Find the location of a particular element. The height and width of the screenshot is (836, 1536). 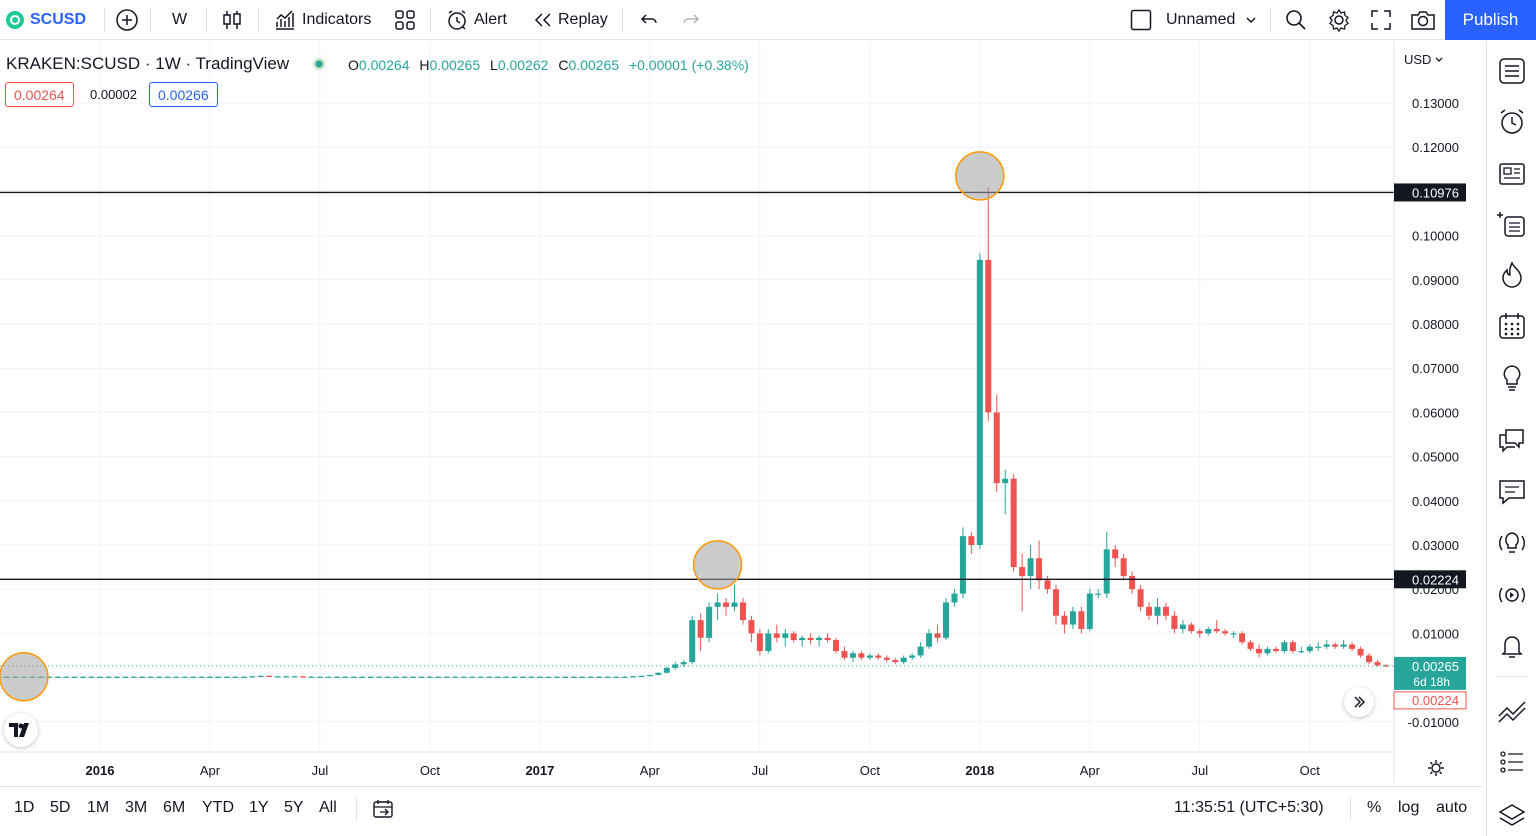

compare-button is located at coordinates (127, 20).